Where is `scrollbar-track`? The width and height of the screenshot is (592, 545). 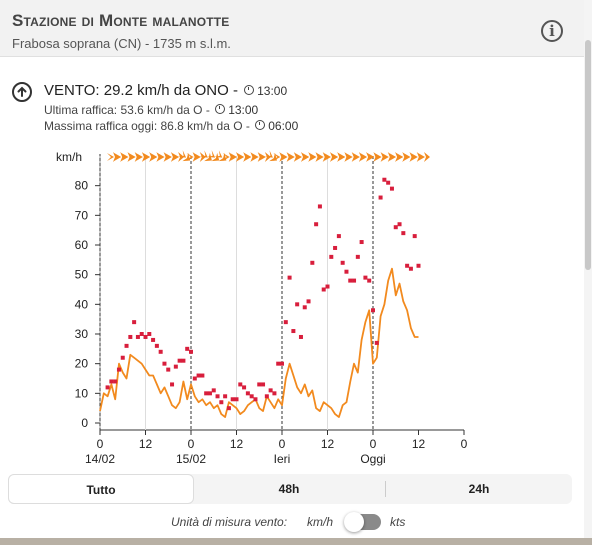
scrollbar-track is located at coordinates (588, 272).